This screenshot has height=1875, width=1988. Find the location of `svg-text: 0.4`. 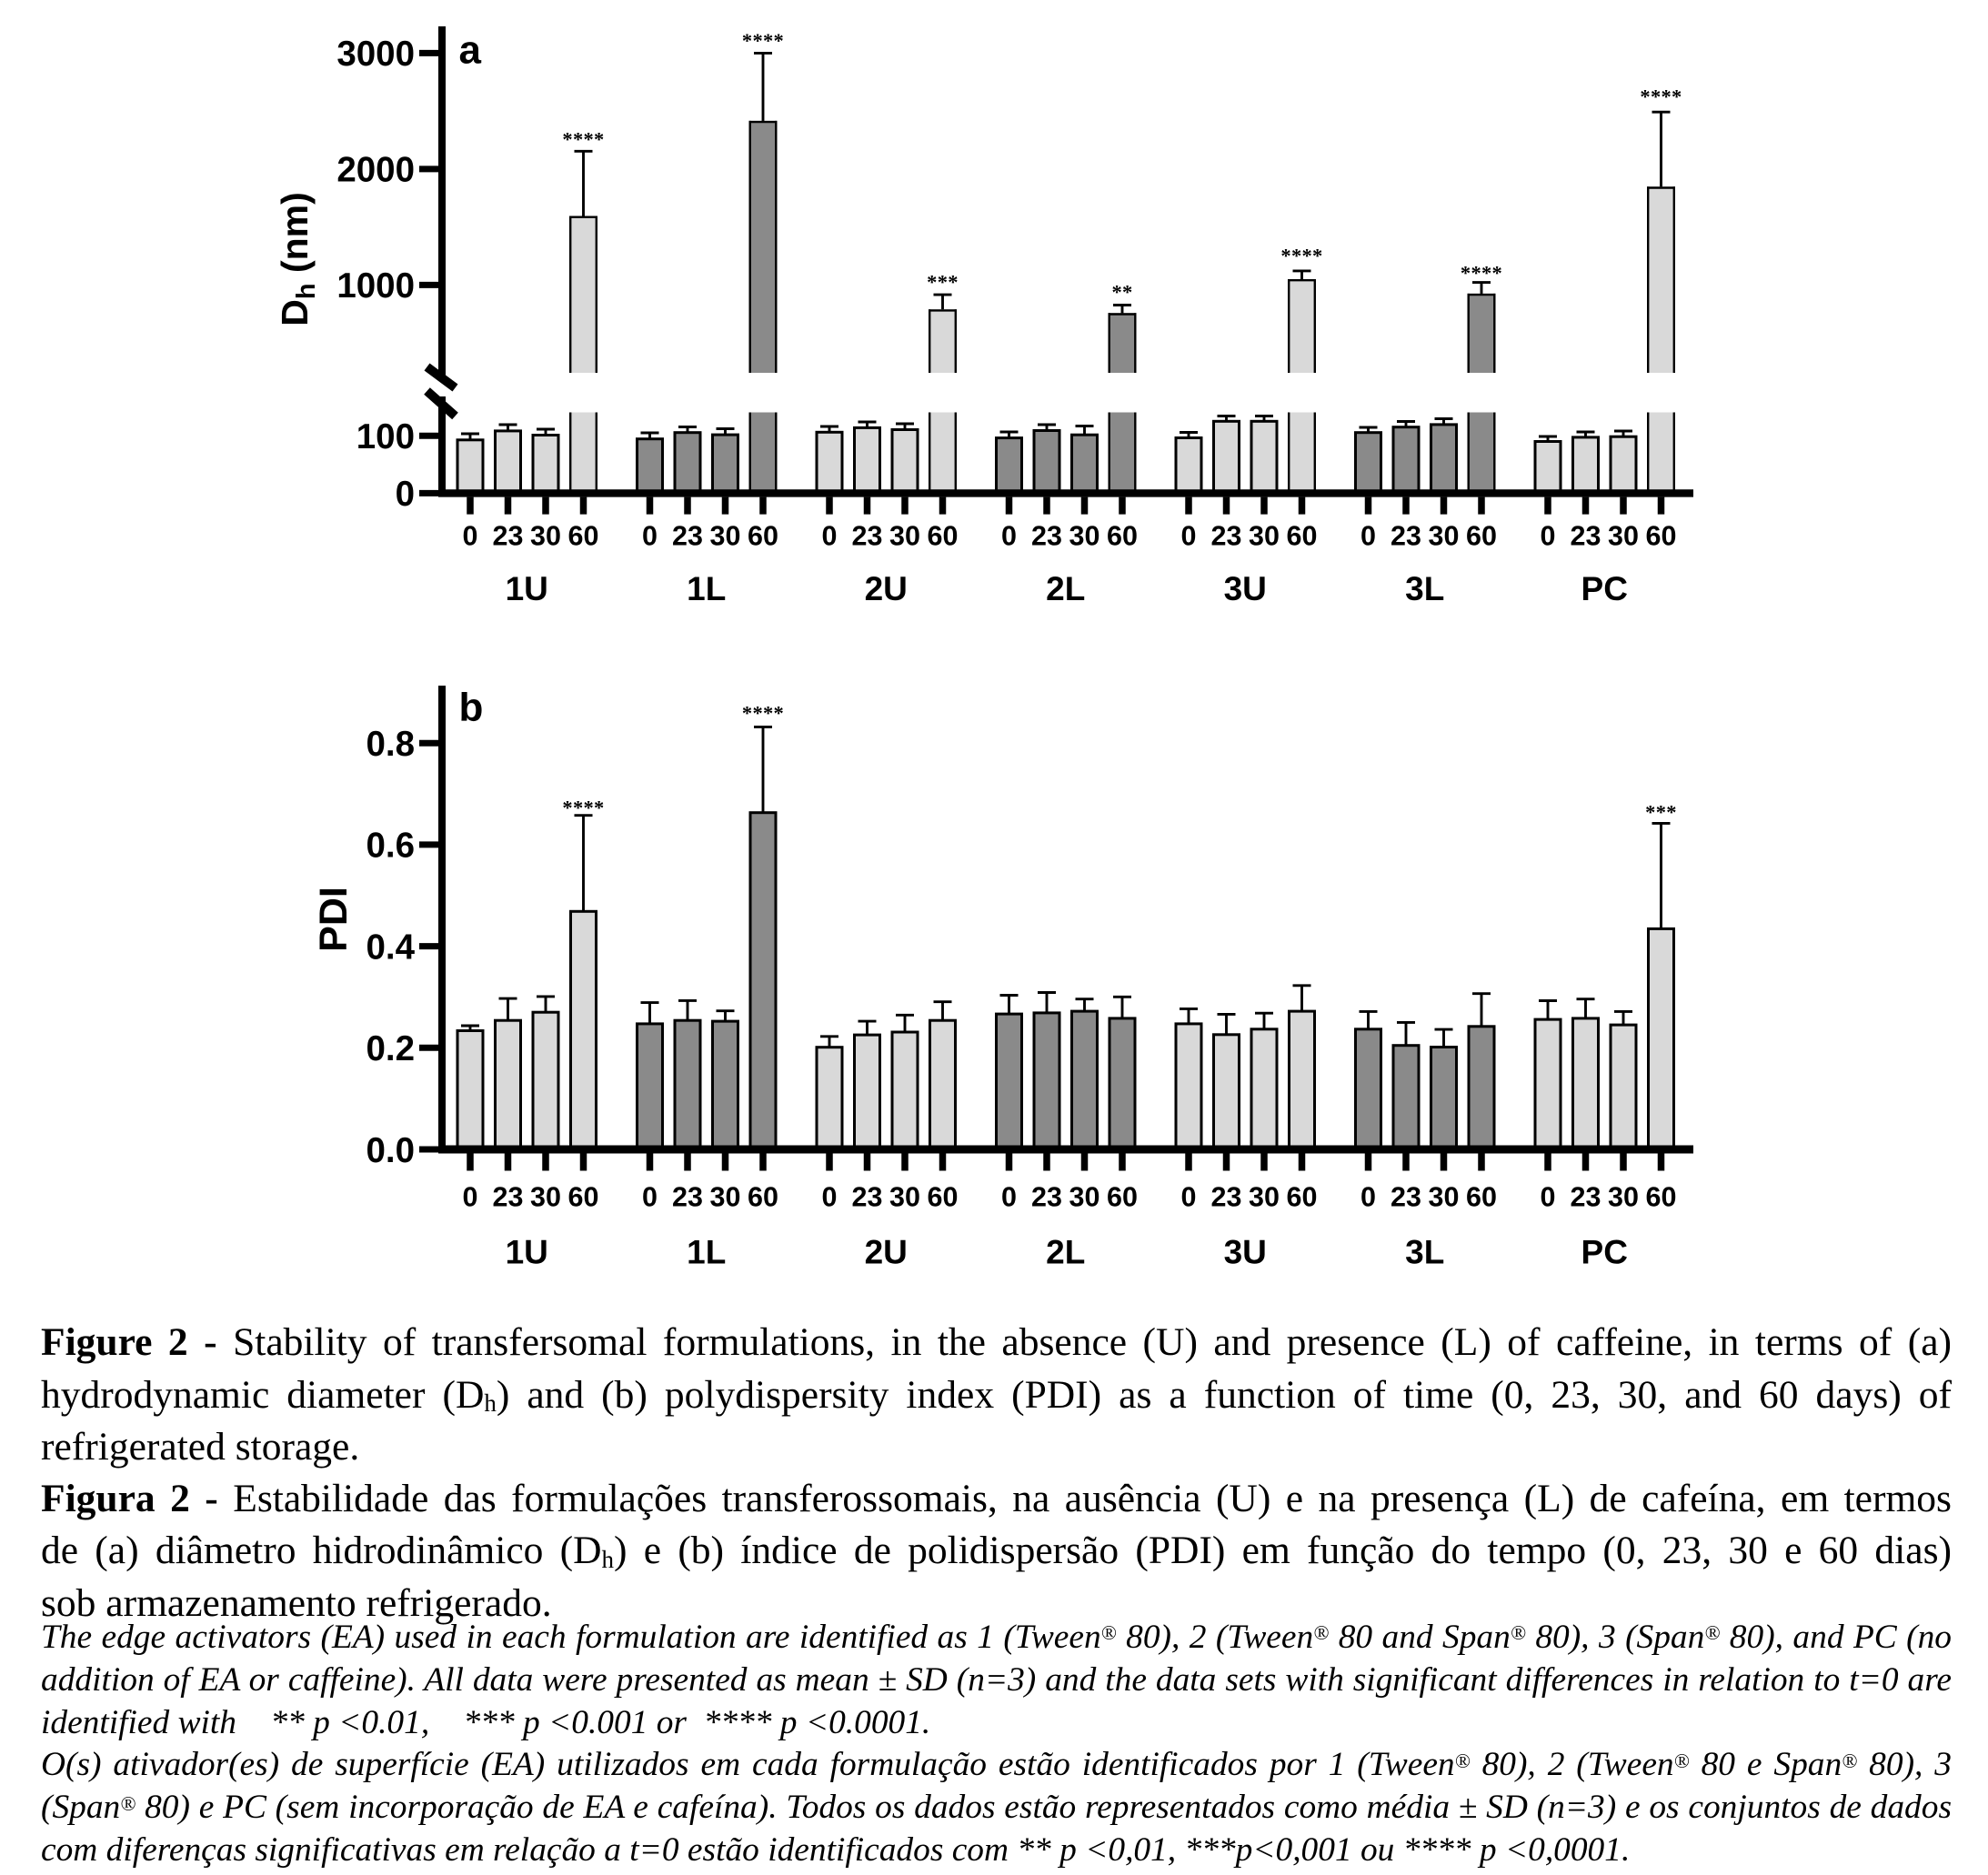

svg-text: 0.4 is located at coordinates (390, 947).